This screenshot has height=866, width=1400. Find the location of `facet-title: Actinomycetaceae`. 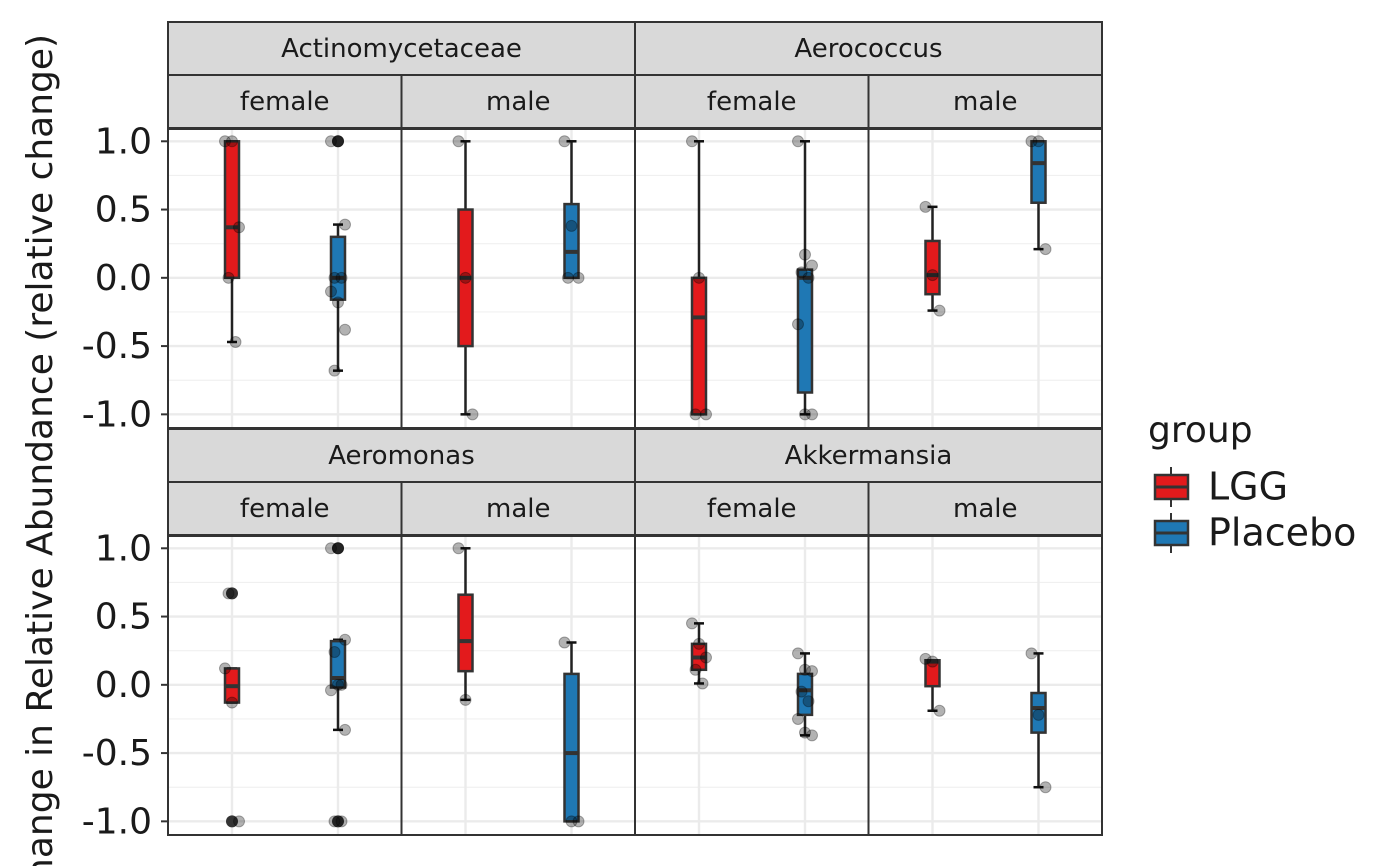

facet-title: Actinomycetaceae is located at coordinates (401, 49).